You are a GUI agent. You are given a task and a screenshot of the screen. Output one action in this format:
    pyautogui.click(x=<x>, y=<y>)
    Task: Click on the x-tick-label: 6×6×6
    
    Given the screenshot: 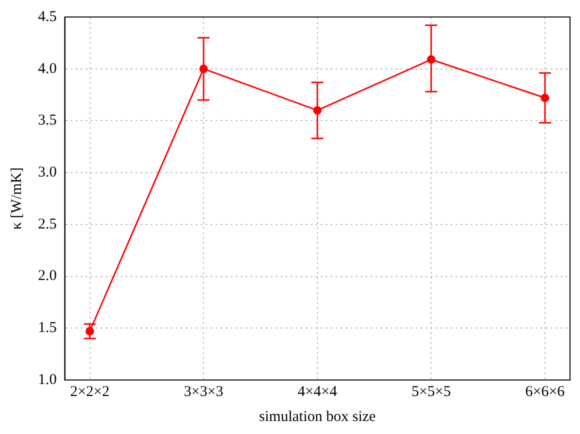 What is the action you would take?
    pyautogui.click(x=545, y=392)
    